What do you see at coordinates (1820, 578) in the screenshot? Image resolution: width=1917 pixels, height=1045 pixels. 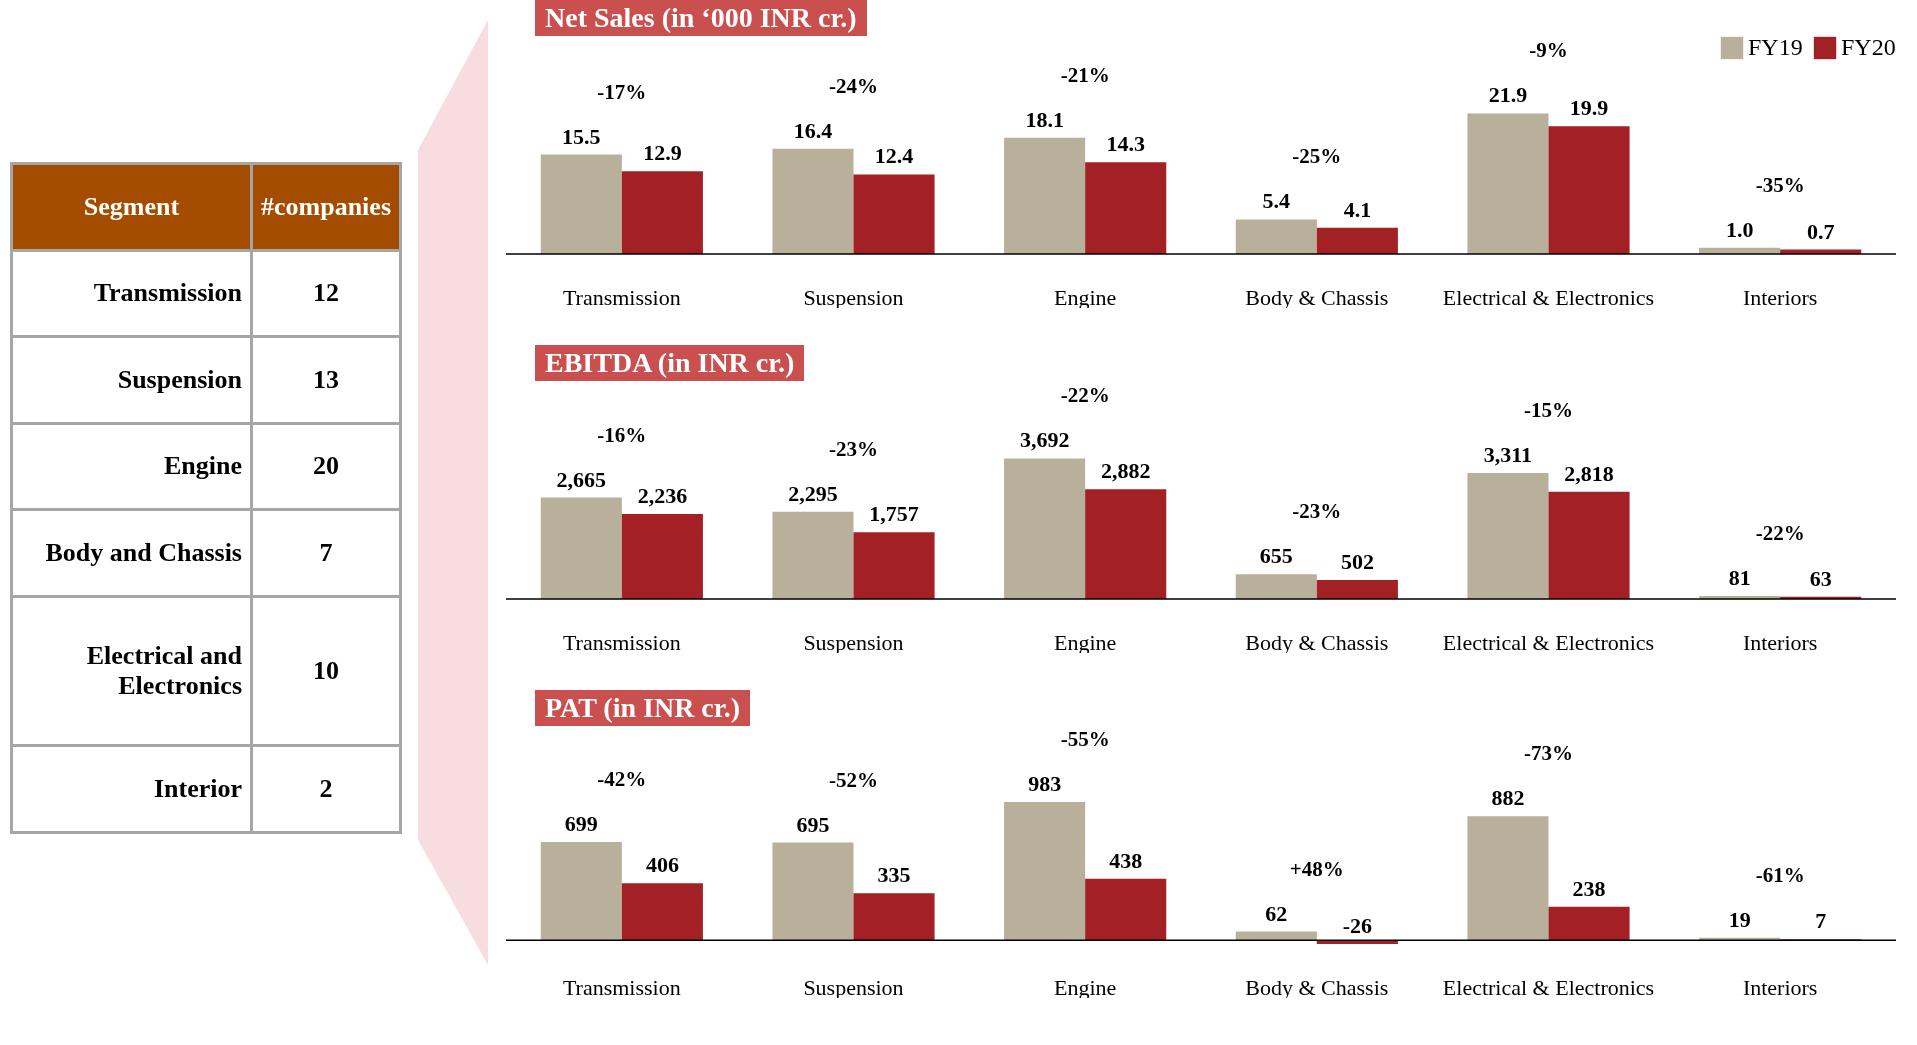 I see `data-label: 63` at bounding box center [1820, 578].